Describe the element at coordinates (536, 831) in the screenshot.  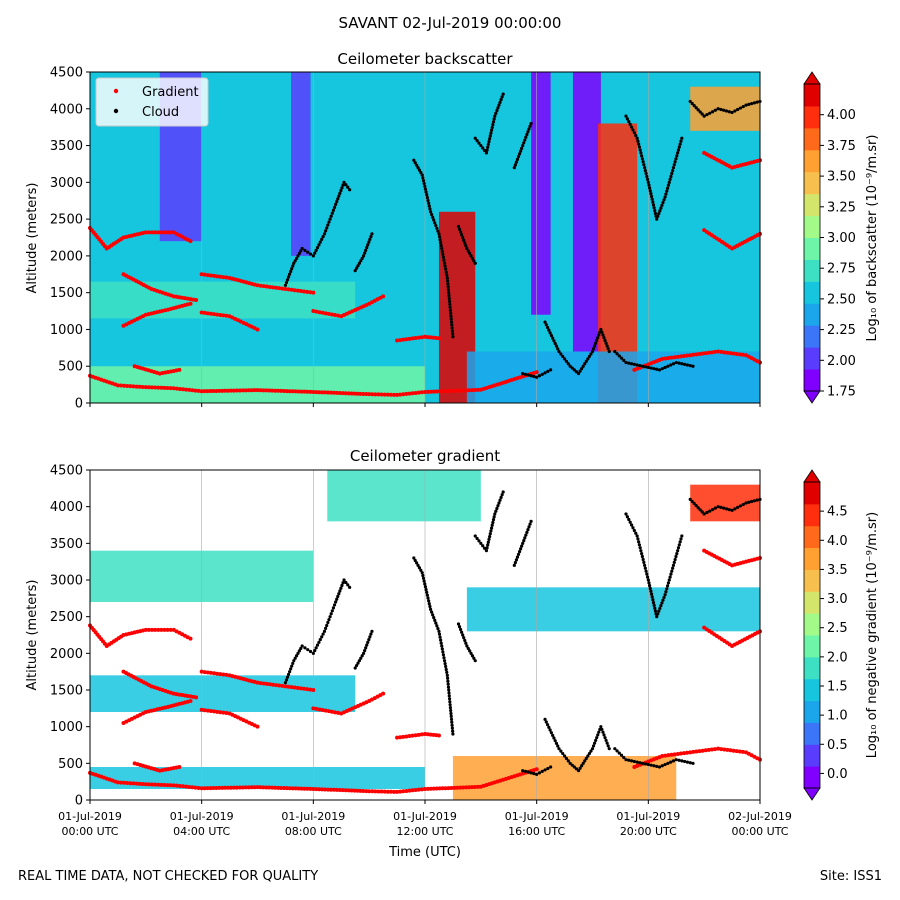
I see `x-tick-label-time: 16:00 UTC` at that location.